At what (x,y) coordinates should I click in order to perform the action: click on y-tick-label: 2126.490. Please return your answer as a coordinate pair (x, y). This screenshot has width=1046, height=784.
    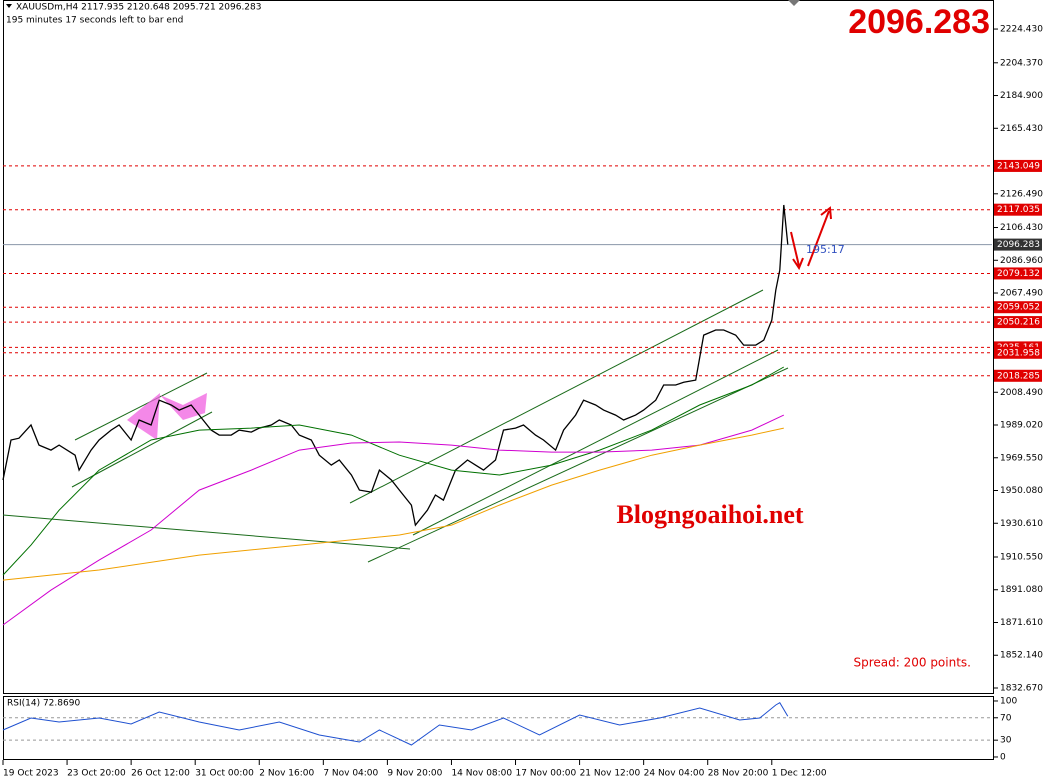
    Looking at the image, I should click on (1021, 194).